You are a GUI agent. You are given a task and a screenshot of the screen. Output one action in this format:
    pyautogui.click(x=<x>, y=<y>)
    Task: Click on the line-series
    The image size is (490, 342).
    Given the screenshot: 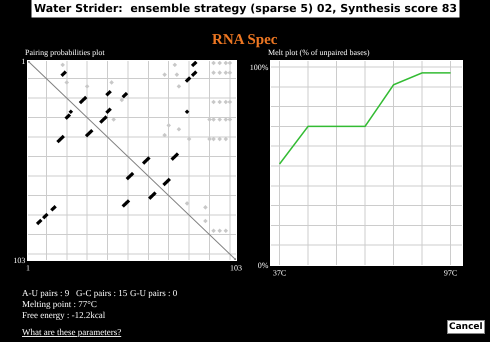 What is the action you would take?
    pyautogui.click(x=365, y=118)
    